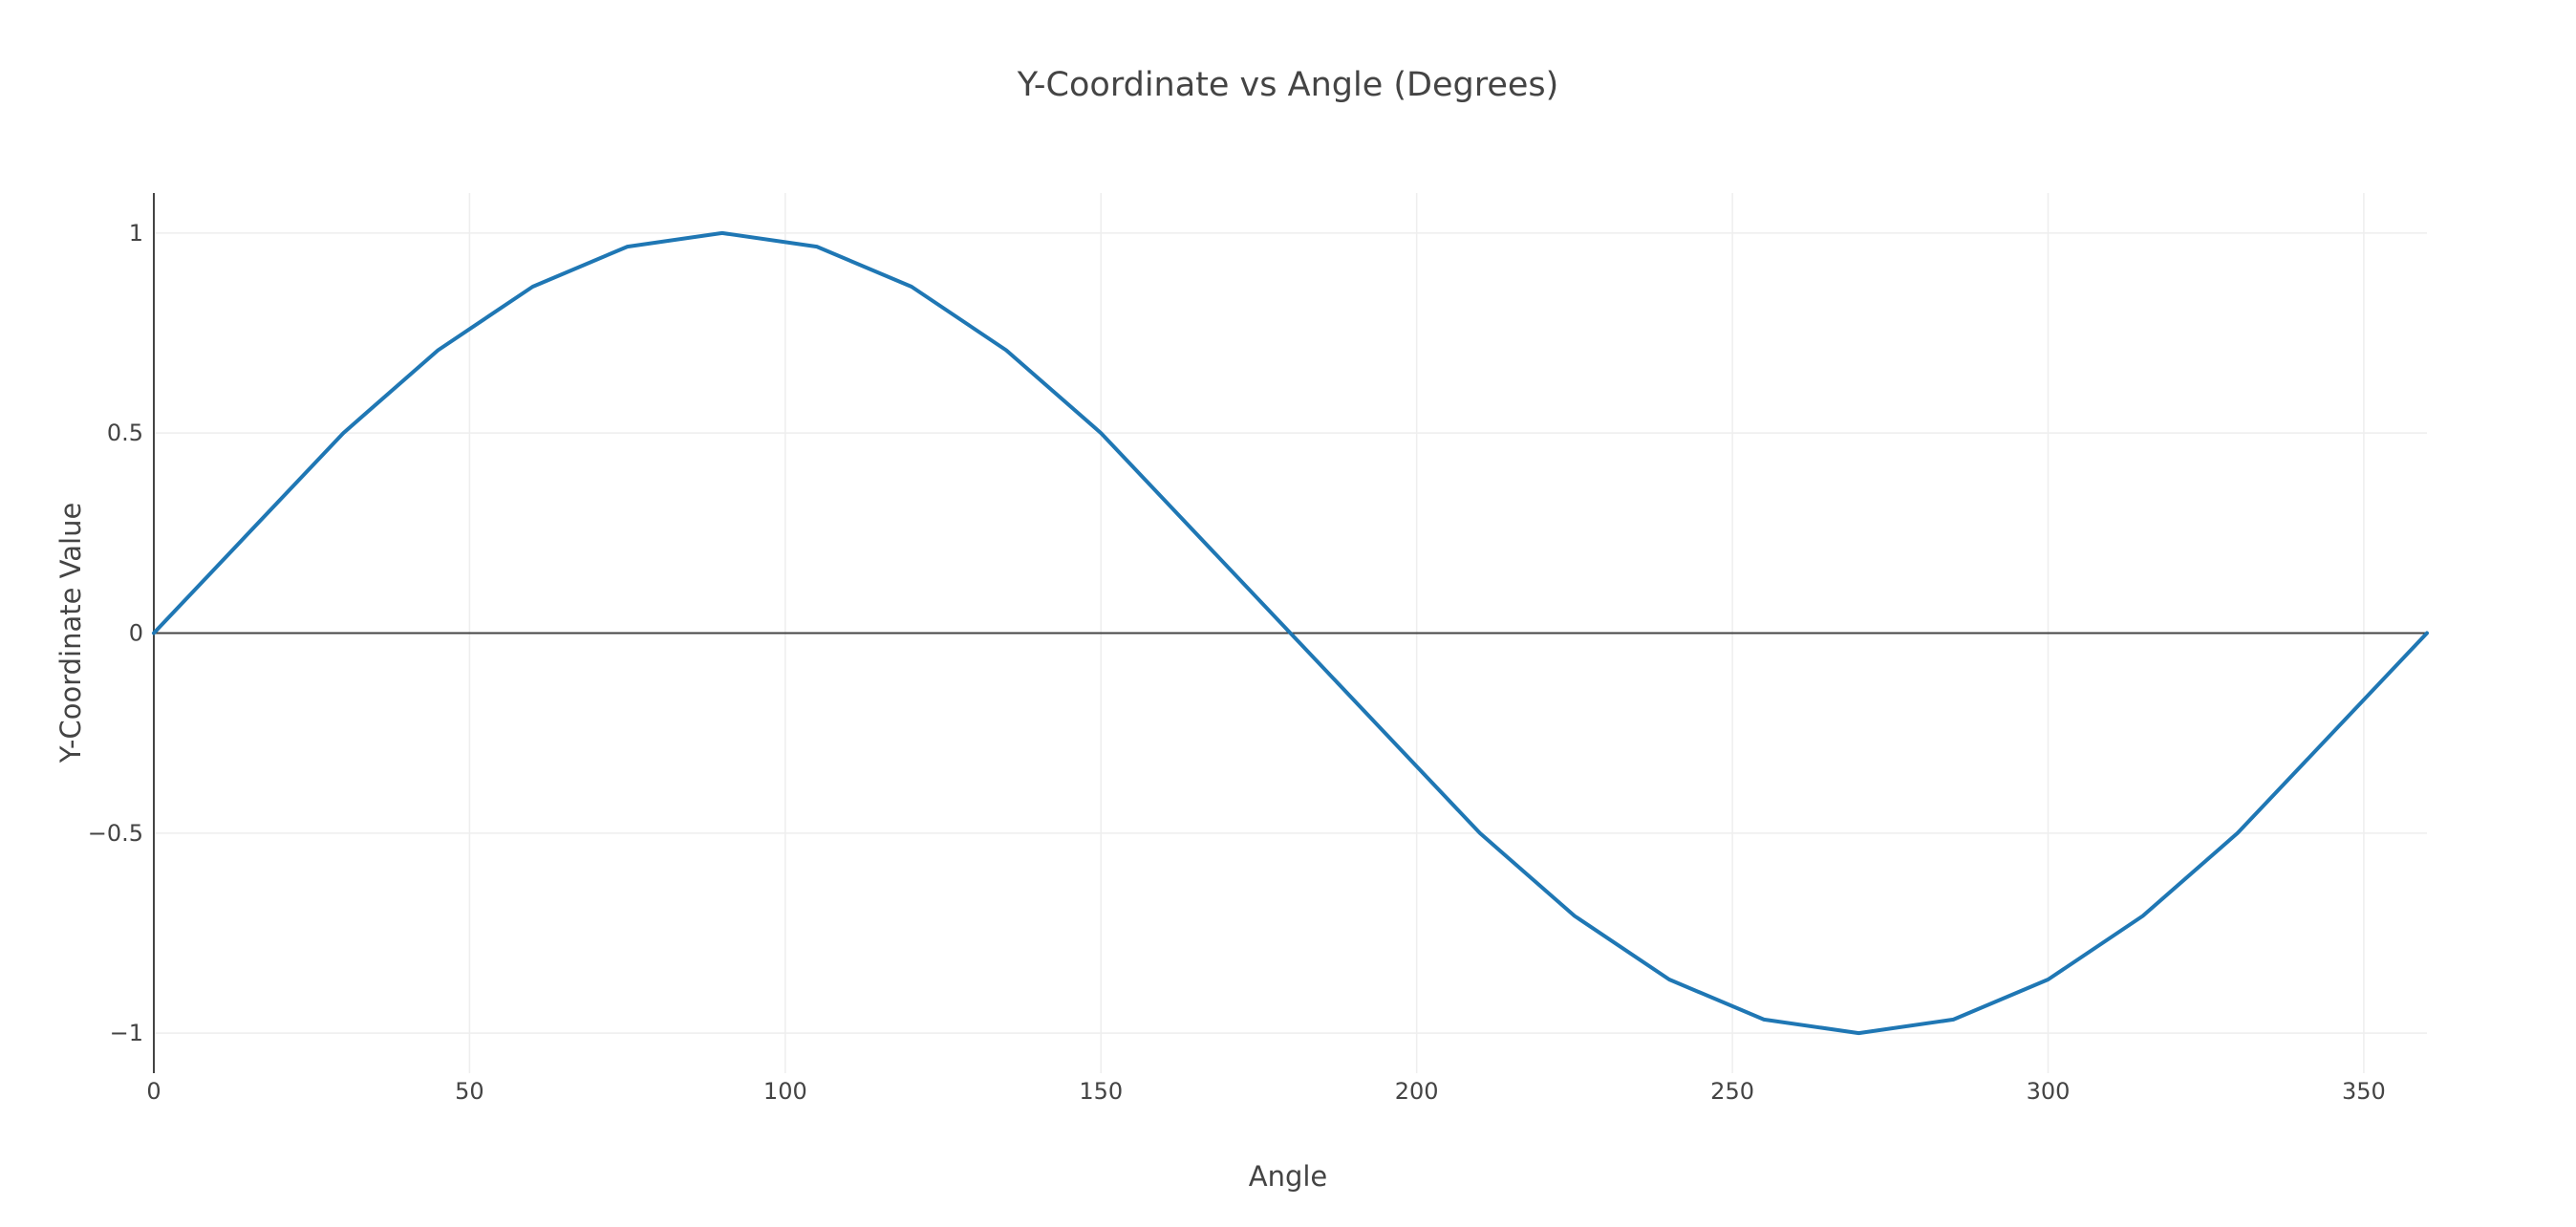 Image resolution: width=2576 pixels, height=1227 pixels. What do you see at coordinates (125, 433) in the screenshot?
I see `y-tick-label: 0.5` at bounding box center [125, 433].